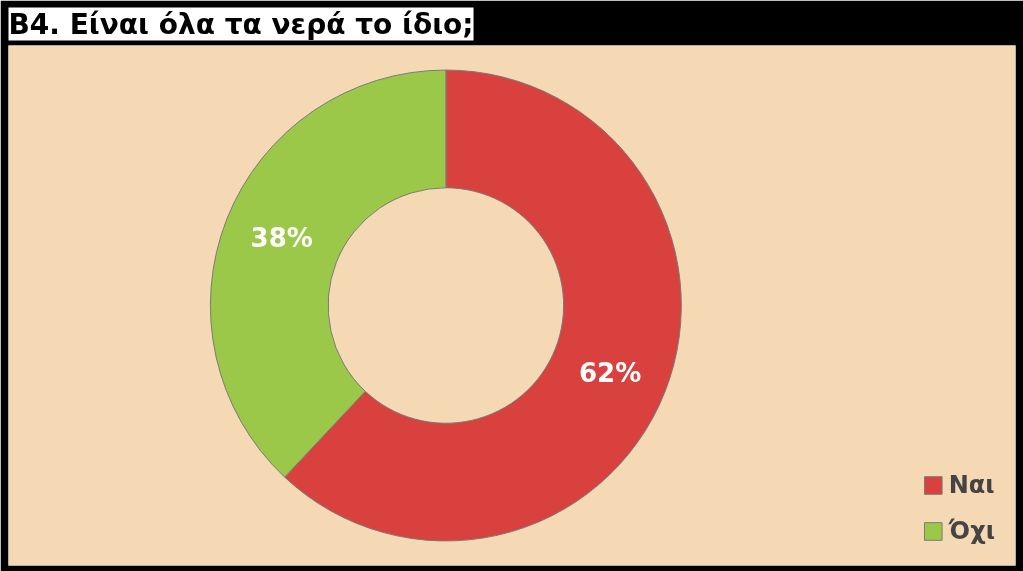 Image resolution: width=1023 pixels, height=571 pixels. What do you see at coordinates (971, 485) in the screenshot?
I see `legend-label: Ναι` at bounding box center [971, 485].